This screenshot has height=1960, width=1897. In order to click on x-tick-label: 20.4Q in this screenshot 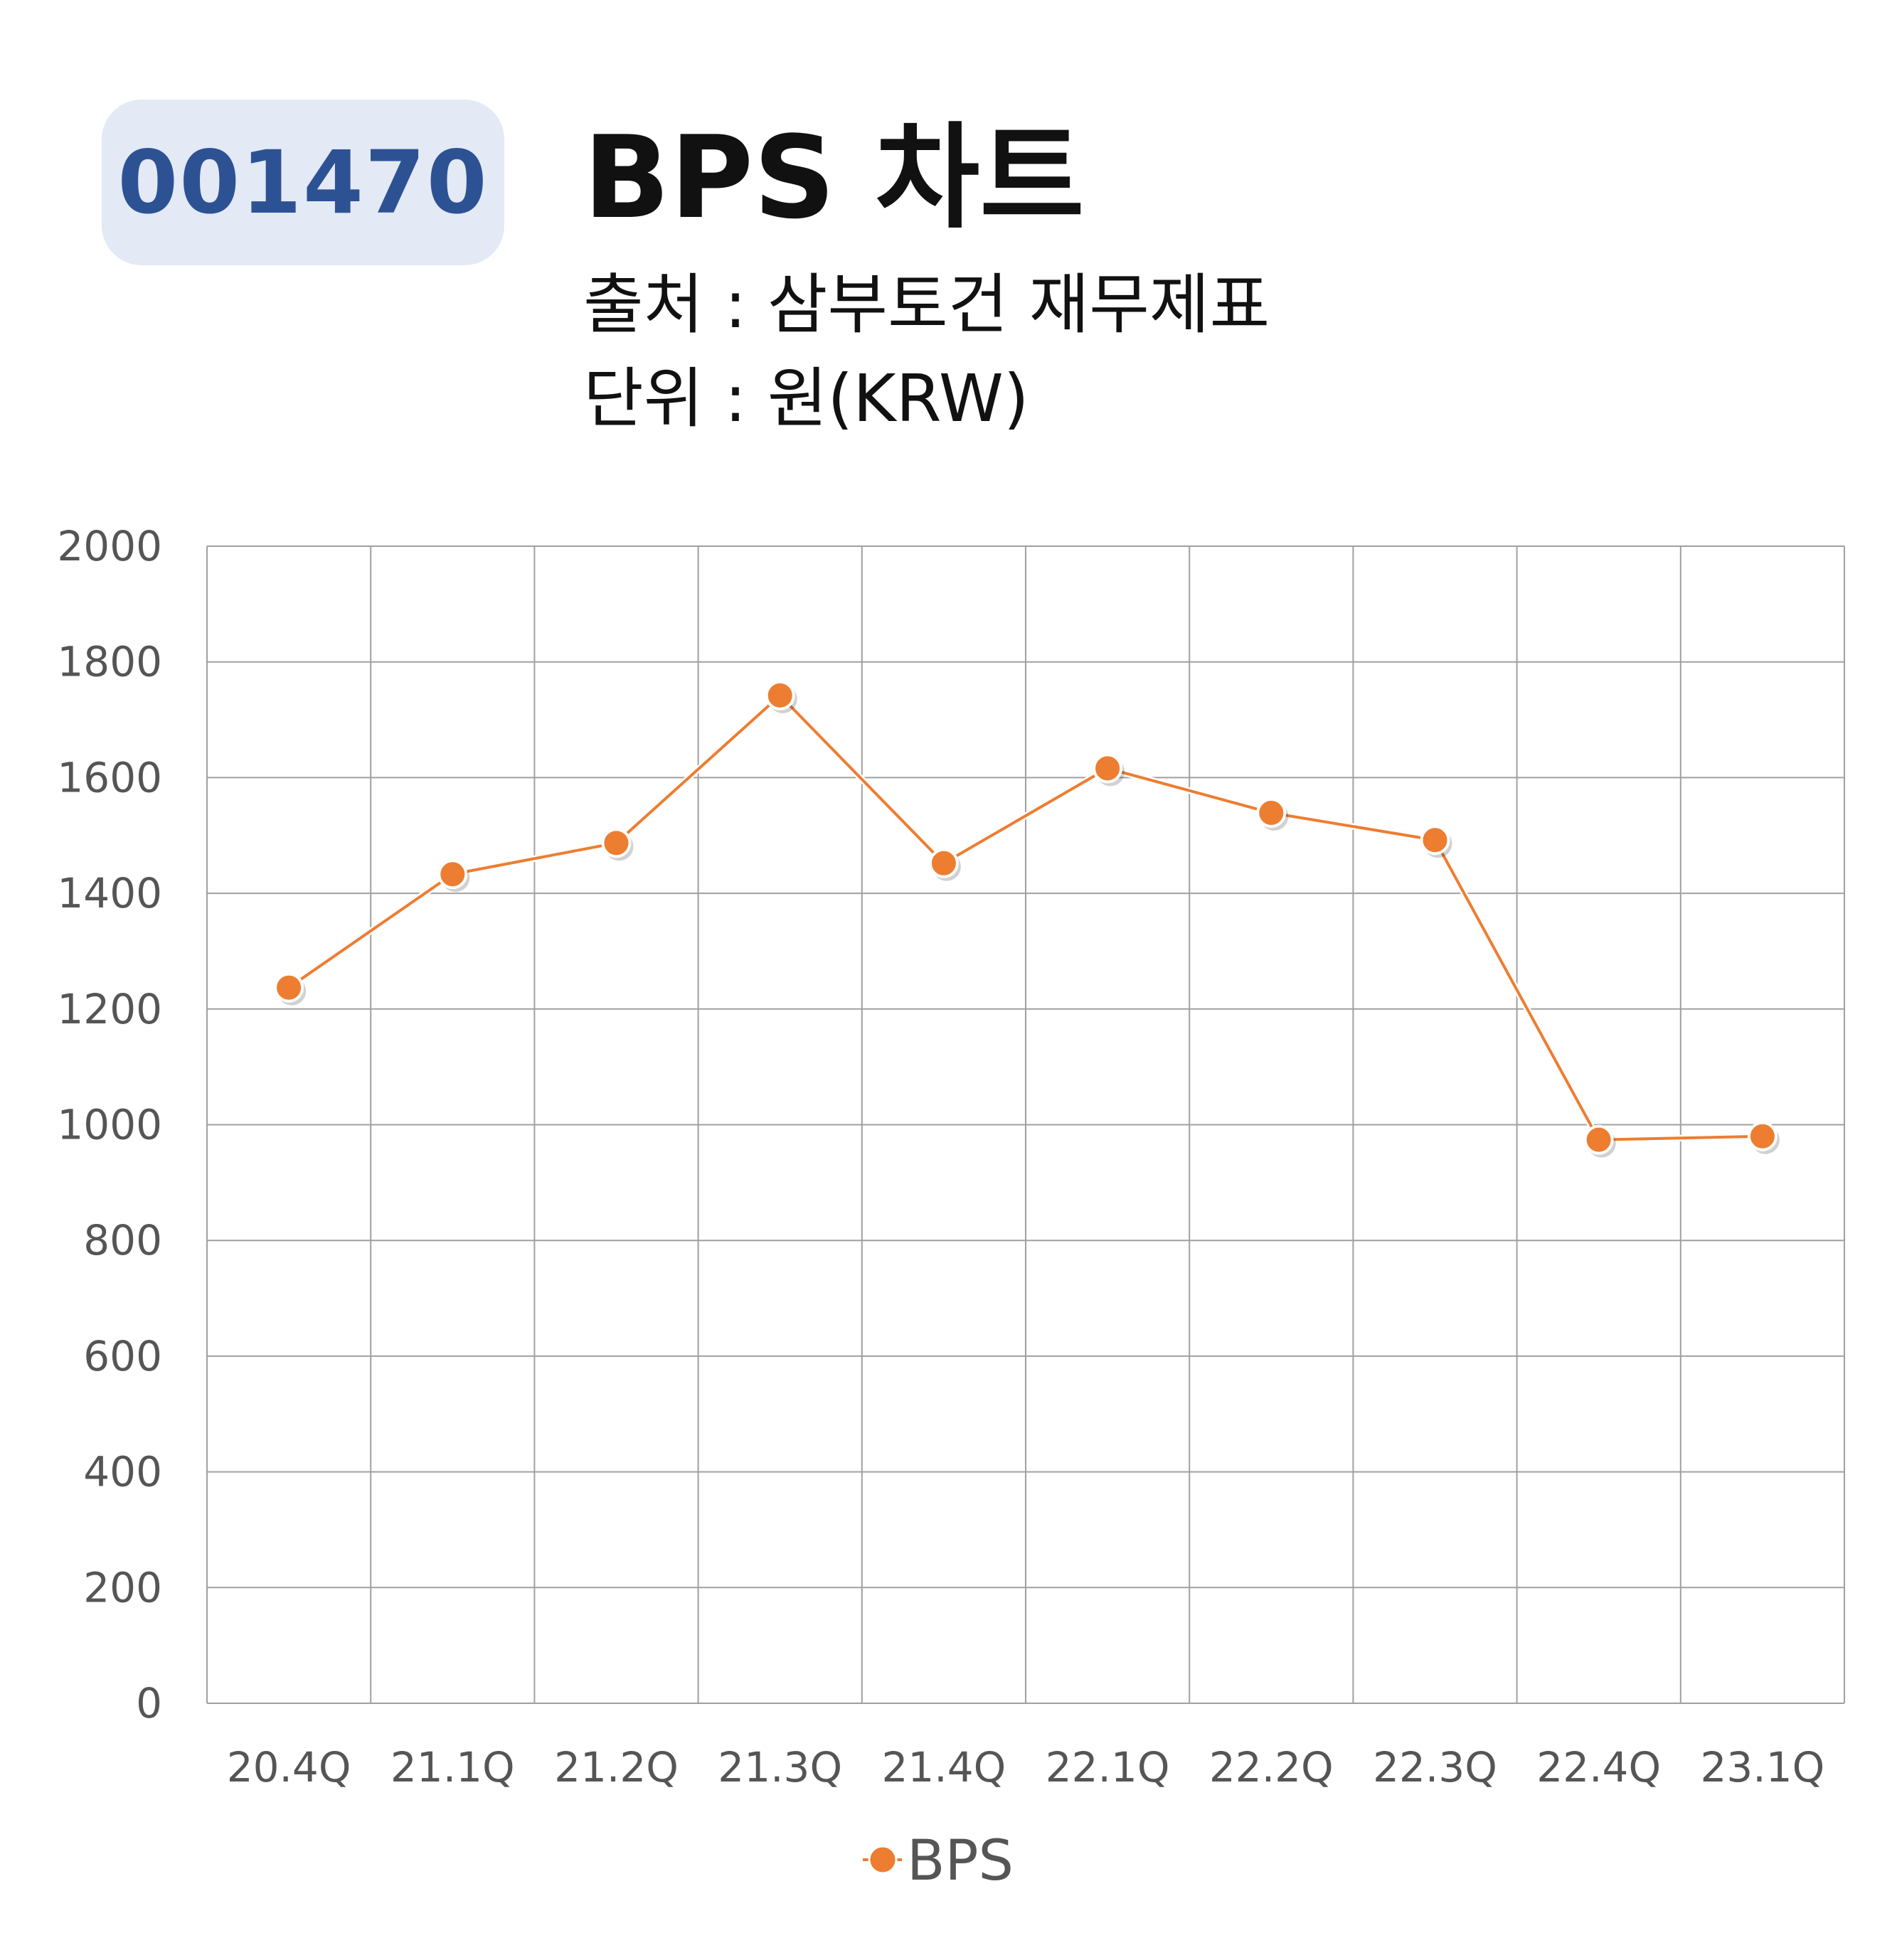, I will do `click(289, 1767)`.